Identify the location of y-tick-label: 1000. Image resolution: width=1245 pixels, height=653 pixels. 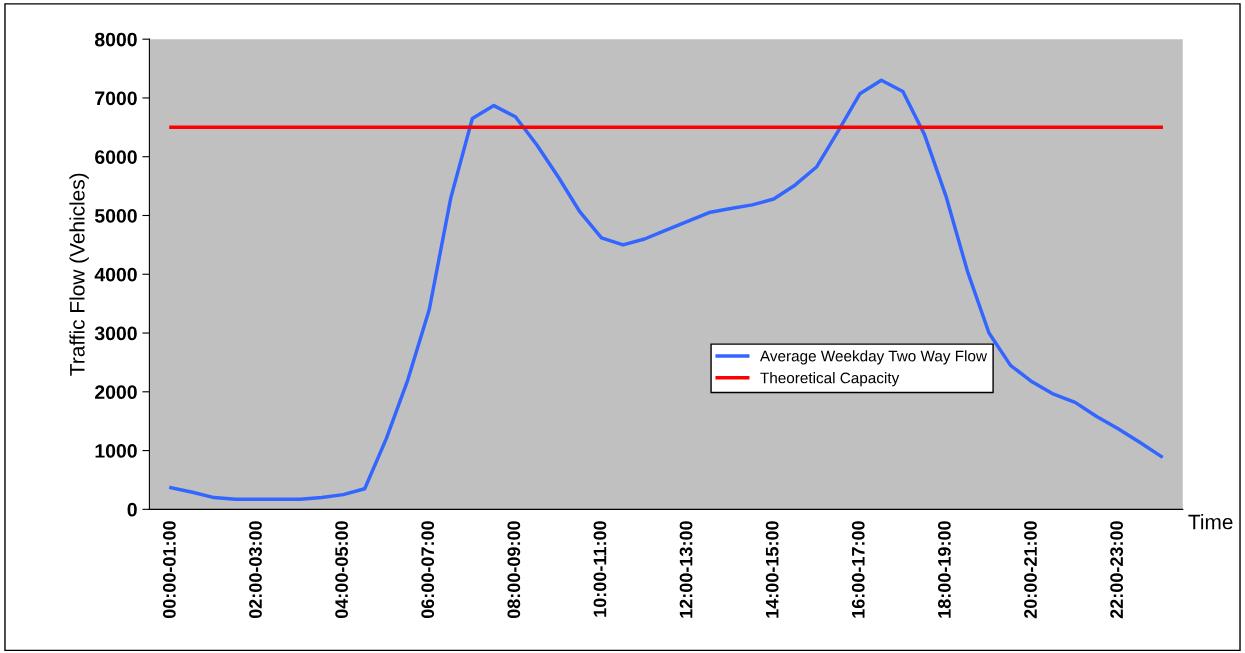
(116, 451).